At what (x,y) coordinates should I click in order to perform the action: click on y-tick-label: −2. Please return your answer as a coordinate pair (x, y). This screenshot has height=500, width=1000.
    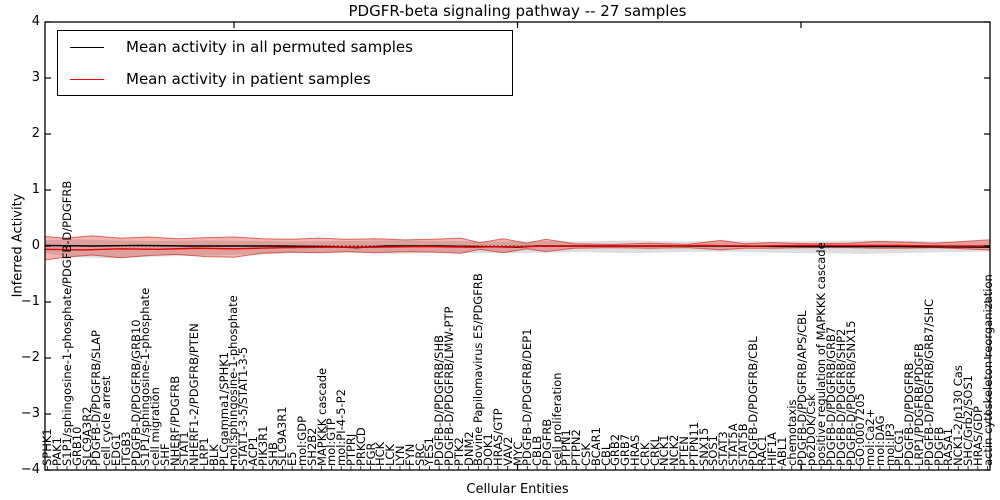
    Looking at the image, I should click on (30, 357).